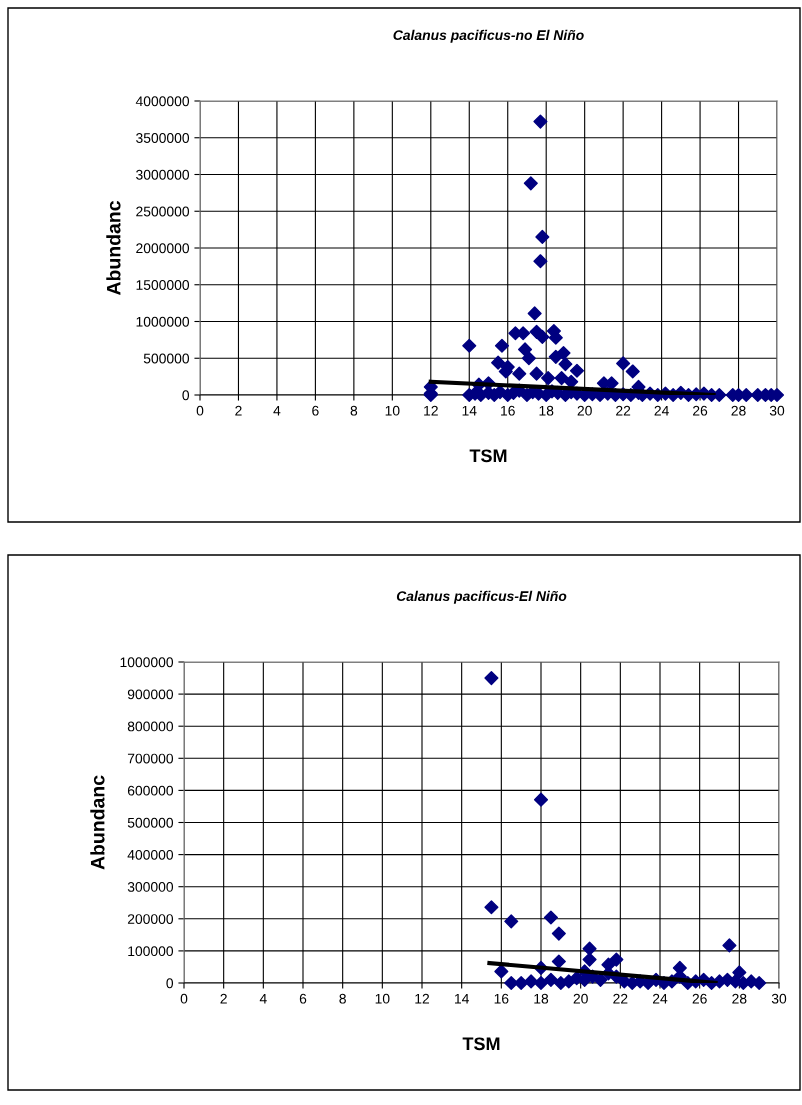 This screenshot has height=1105, width=802. I want to click on y-tick-label: 200000, so click(150, 919).